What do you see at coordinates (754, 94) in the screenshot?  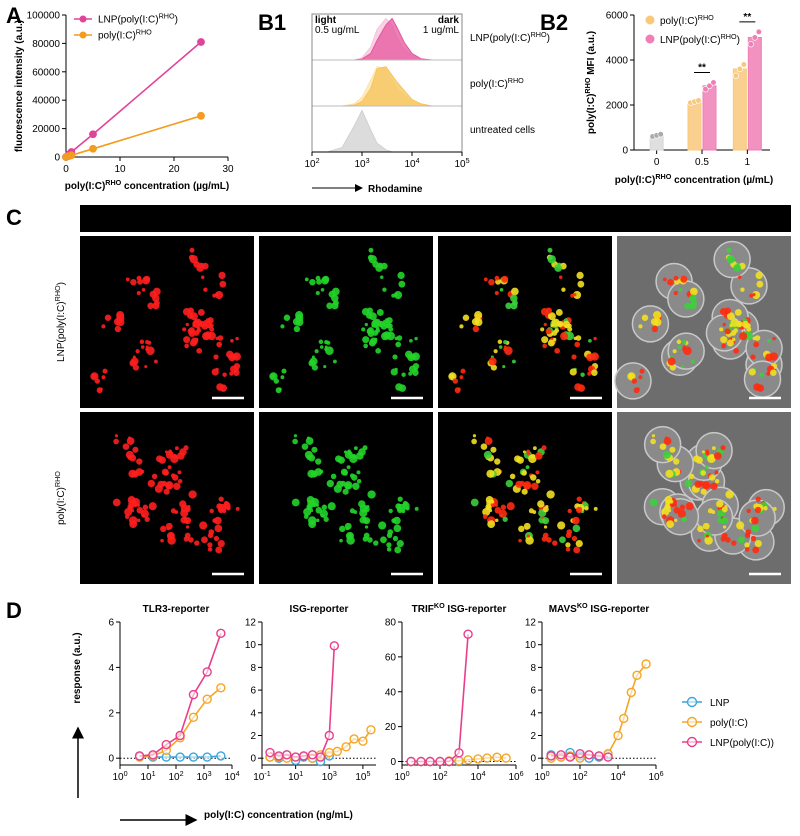 I see `bar` at bounding box center [754, 94].